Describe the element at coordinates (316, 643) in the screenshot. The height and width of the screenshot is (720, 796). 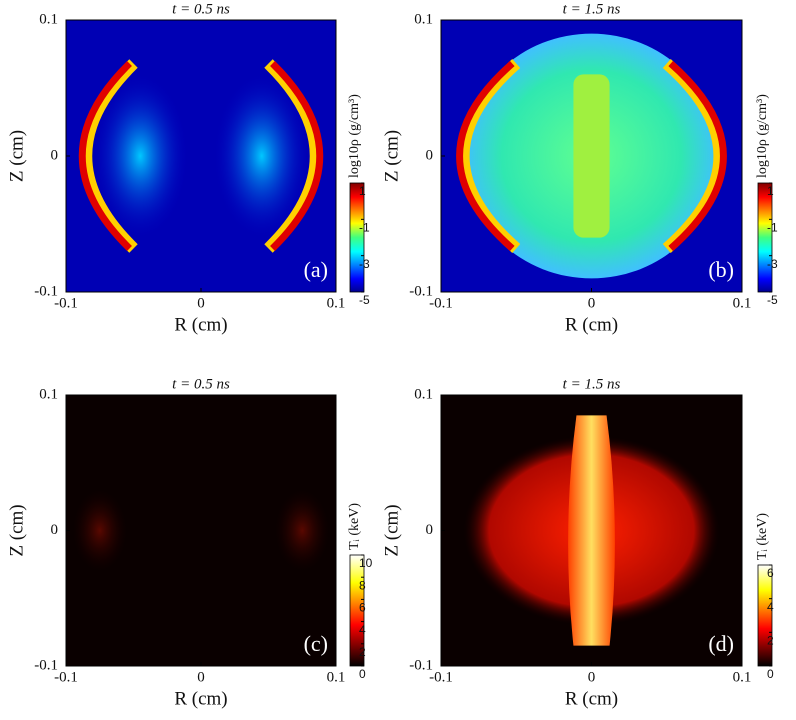
I see `panel-label: (c)` at that location.